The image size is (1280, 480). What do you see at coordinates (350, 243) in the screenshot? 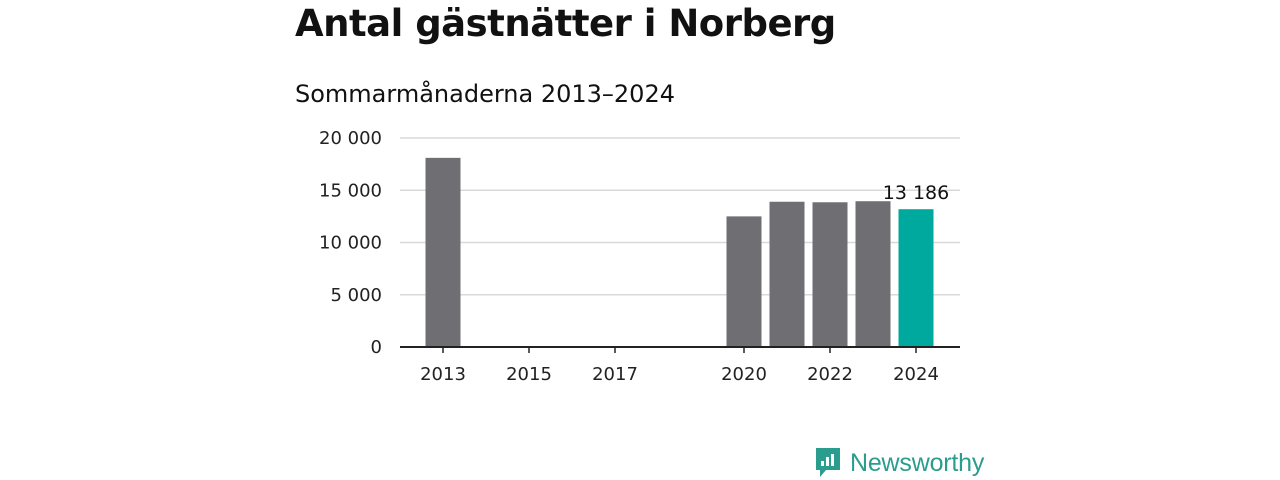
I see `y-tick-label: 10 000` at bounding box center [350, 243].